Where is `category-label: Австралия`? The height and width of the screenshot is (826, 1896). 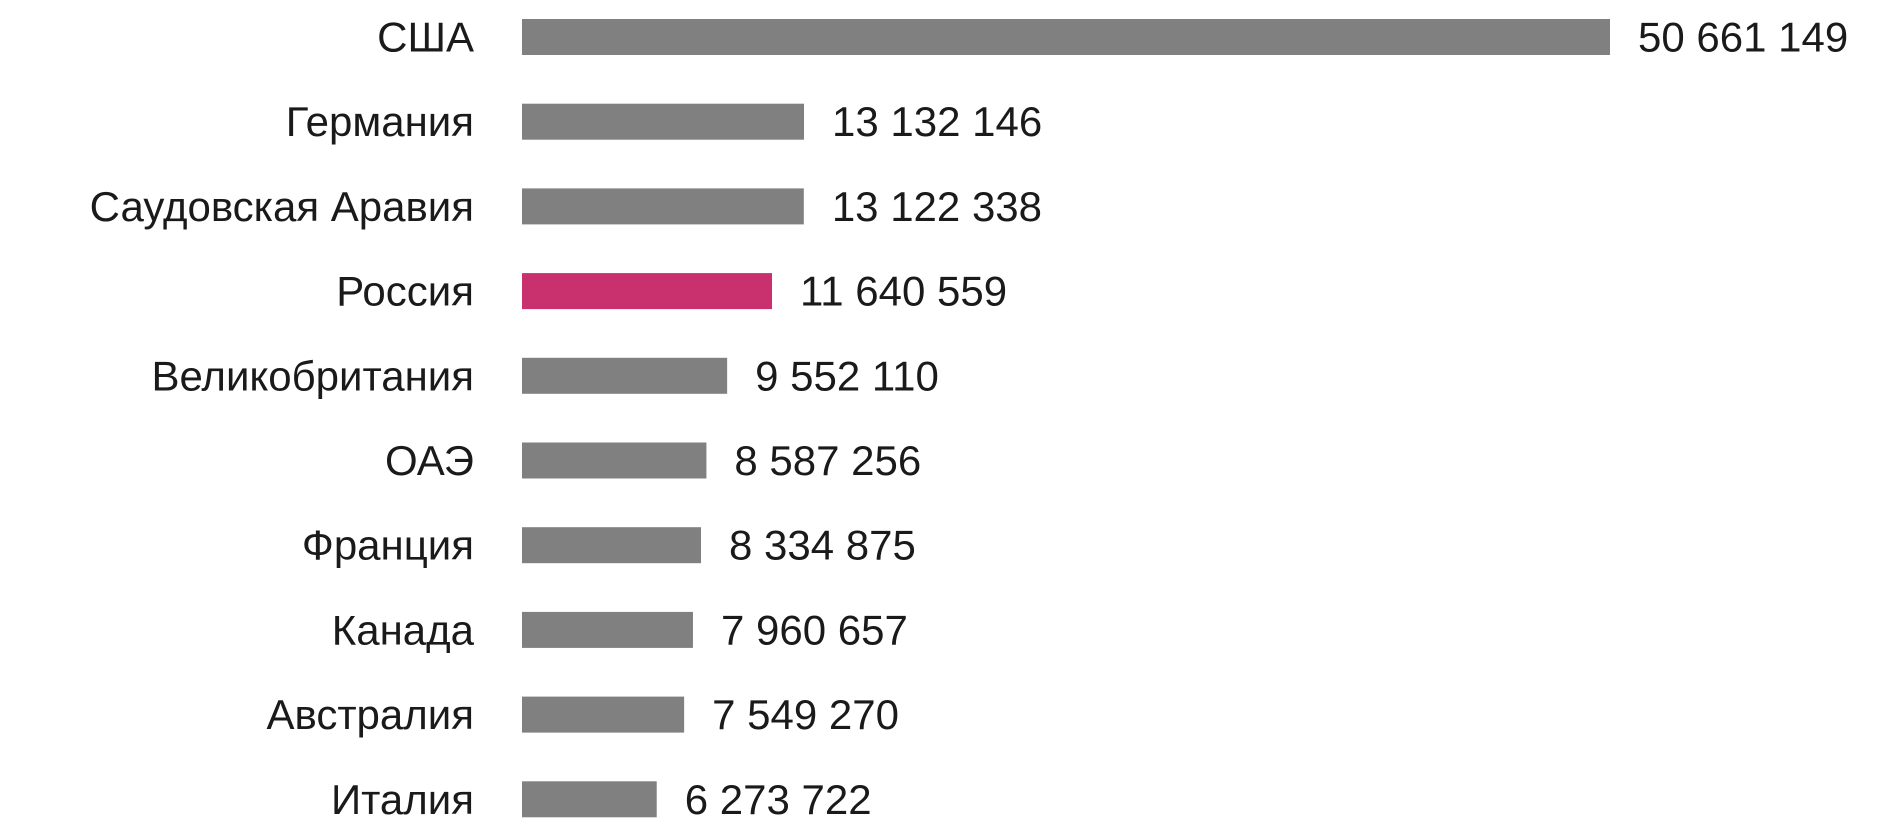 category-label: Австралия is located at coordinates (370, 714).